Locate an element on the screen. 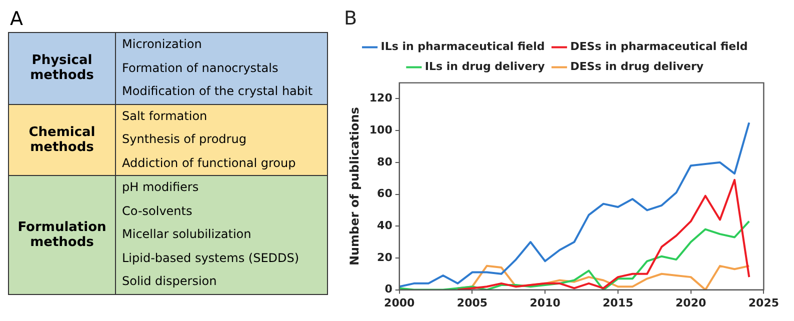  category-label: Chemical methods is located at coordinates (62, 139).